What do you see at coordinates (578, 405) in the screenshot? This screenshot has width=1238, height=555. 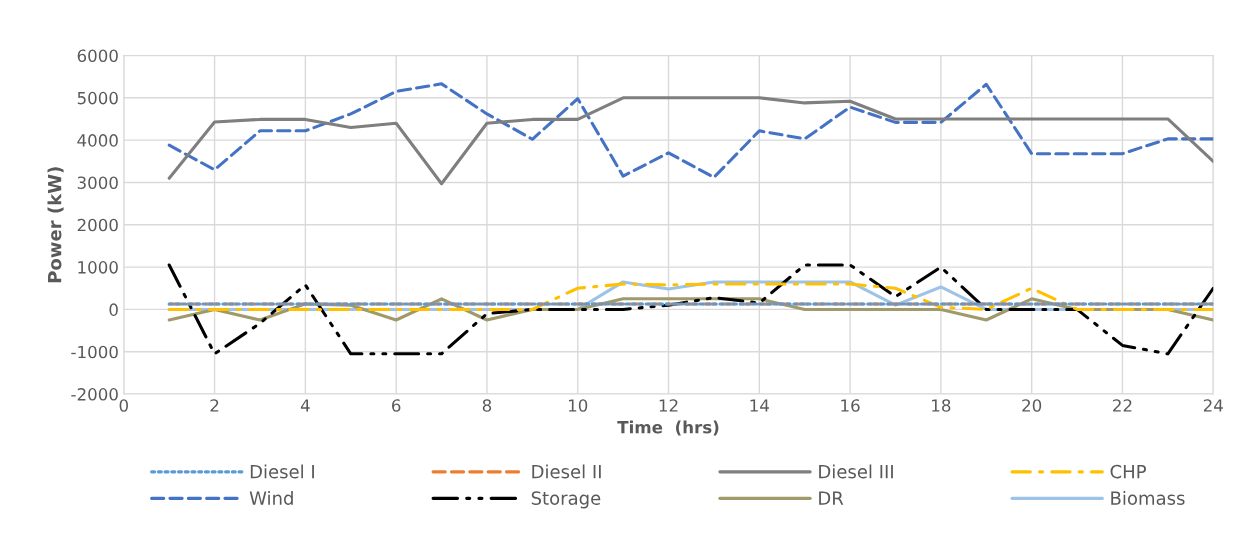 I see `x-tick-label: 10` at bounding box center [578, 405].